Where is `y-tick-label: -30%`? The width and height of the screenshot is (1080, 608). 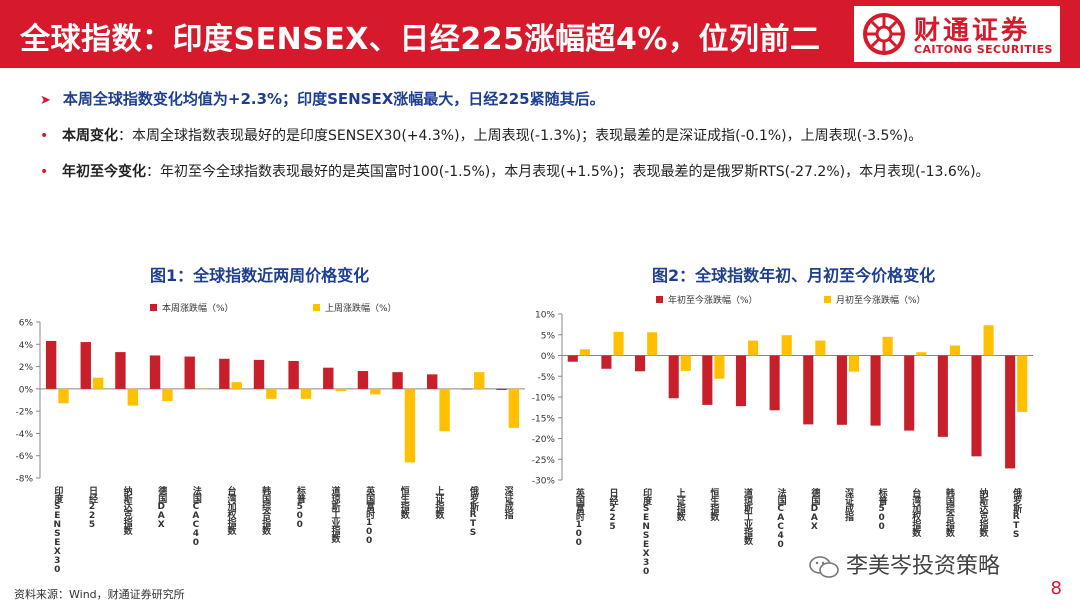 y-tick-label: -30% is located at coordinates (544, 482).